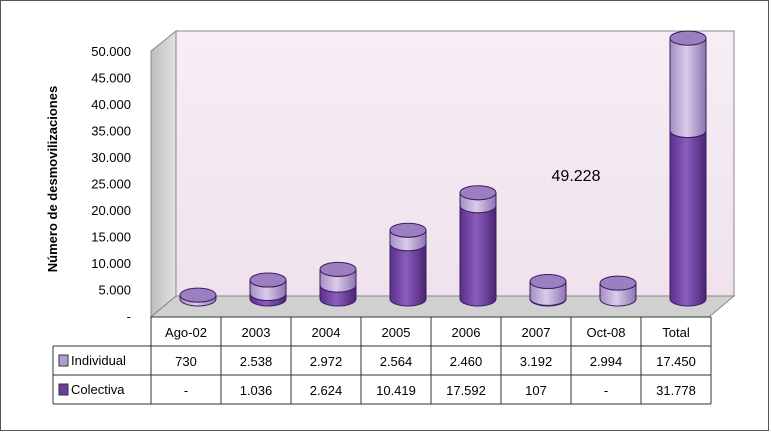 The height and width of the screenshot is (433, 771). What do you see at coordinates (466, 361) in the screenshot?
I see `data-label: 2.460` at bounding box center [466, 361].